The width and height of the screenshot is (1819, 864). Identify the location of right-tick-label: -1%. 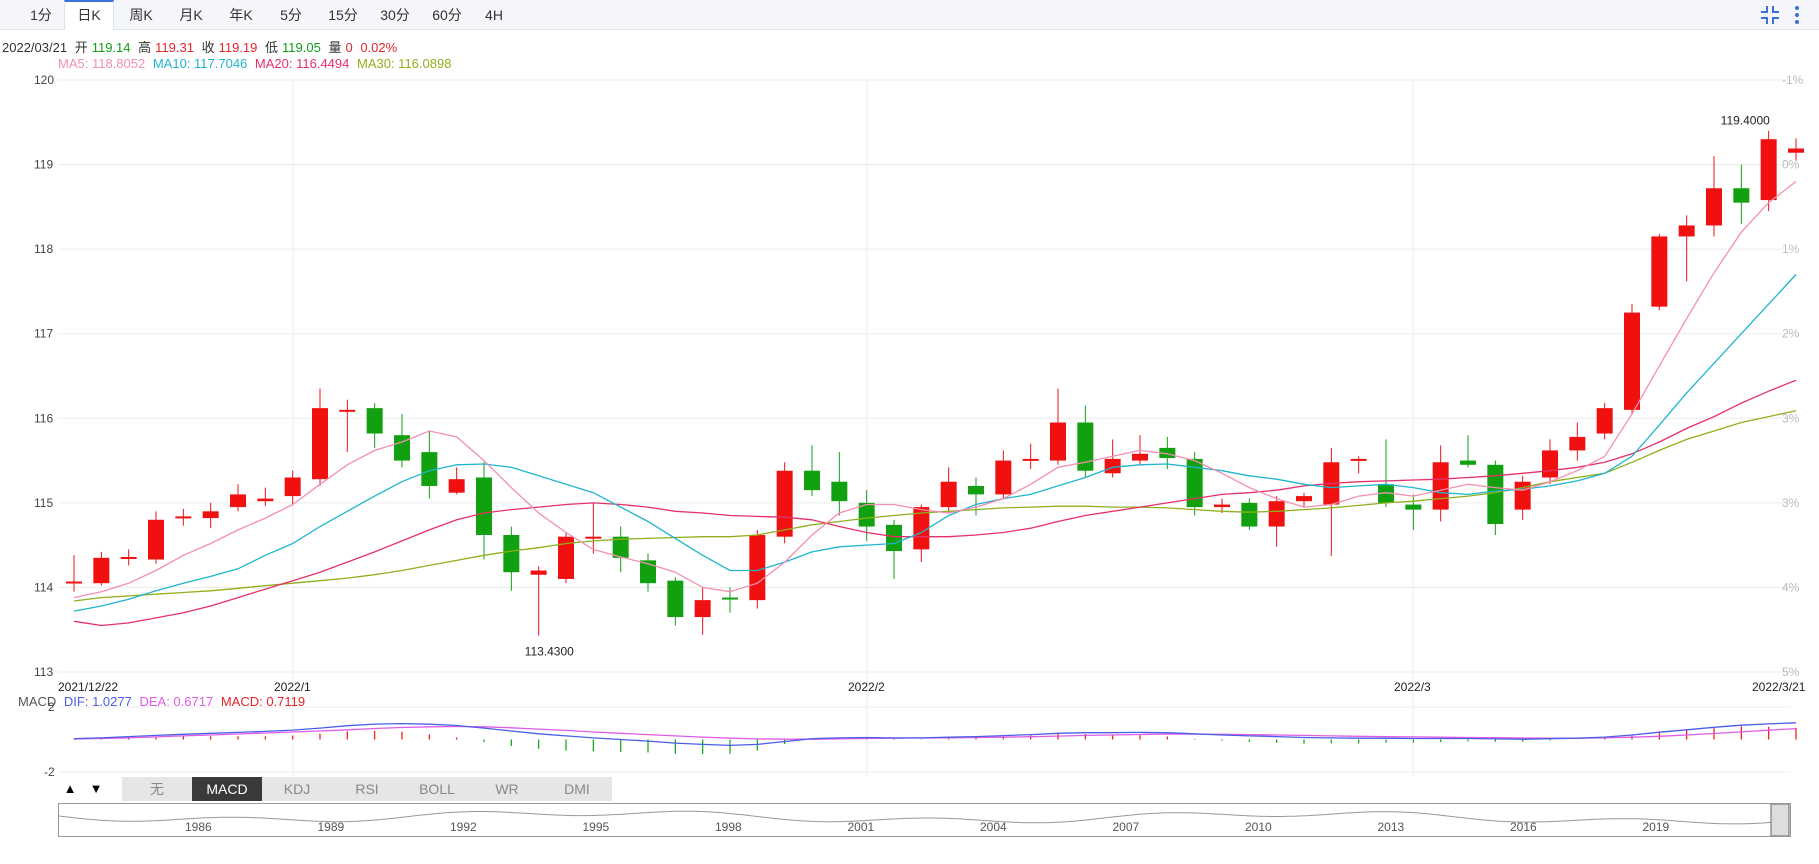
(1793, 80).